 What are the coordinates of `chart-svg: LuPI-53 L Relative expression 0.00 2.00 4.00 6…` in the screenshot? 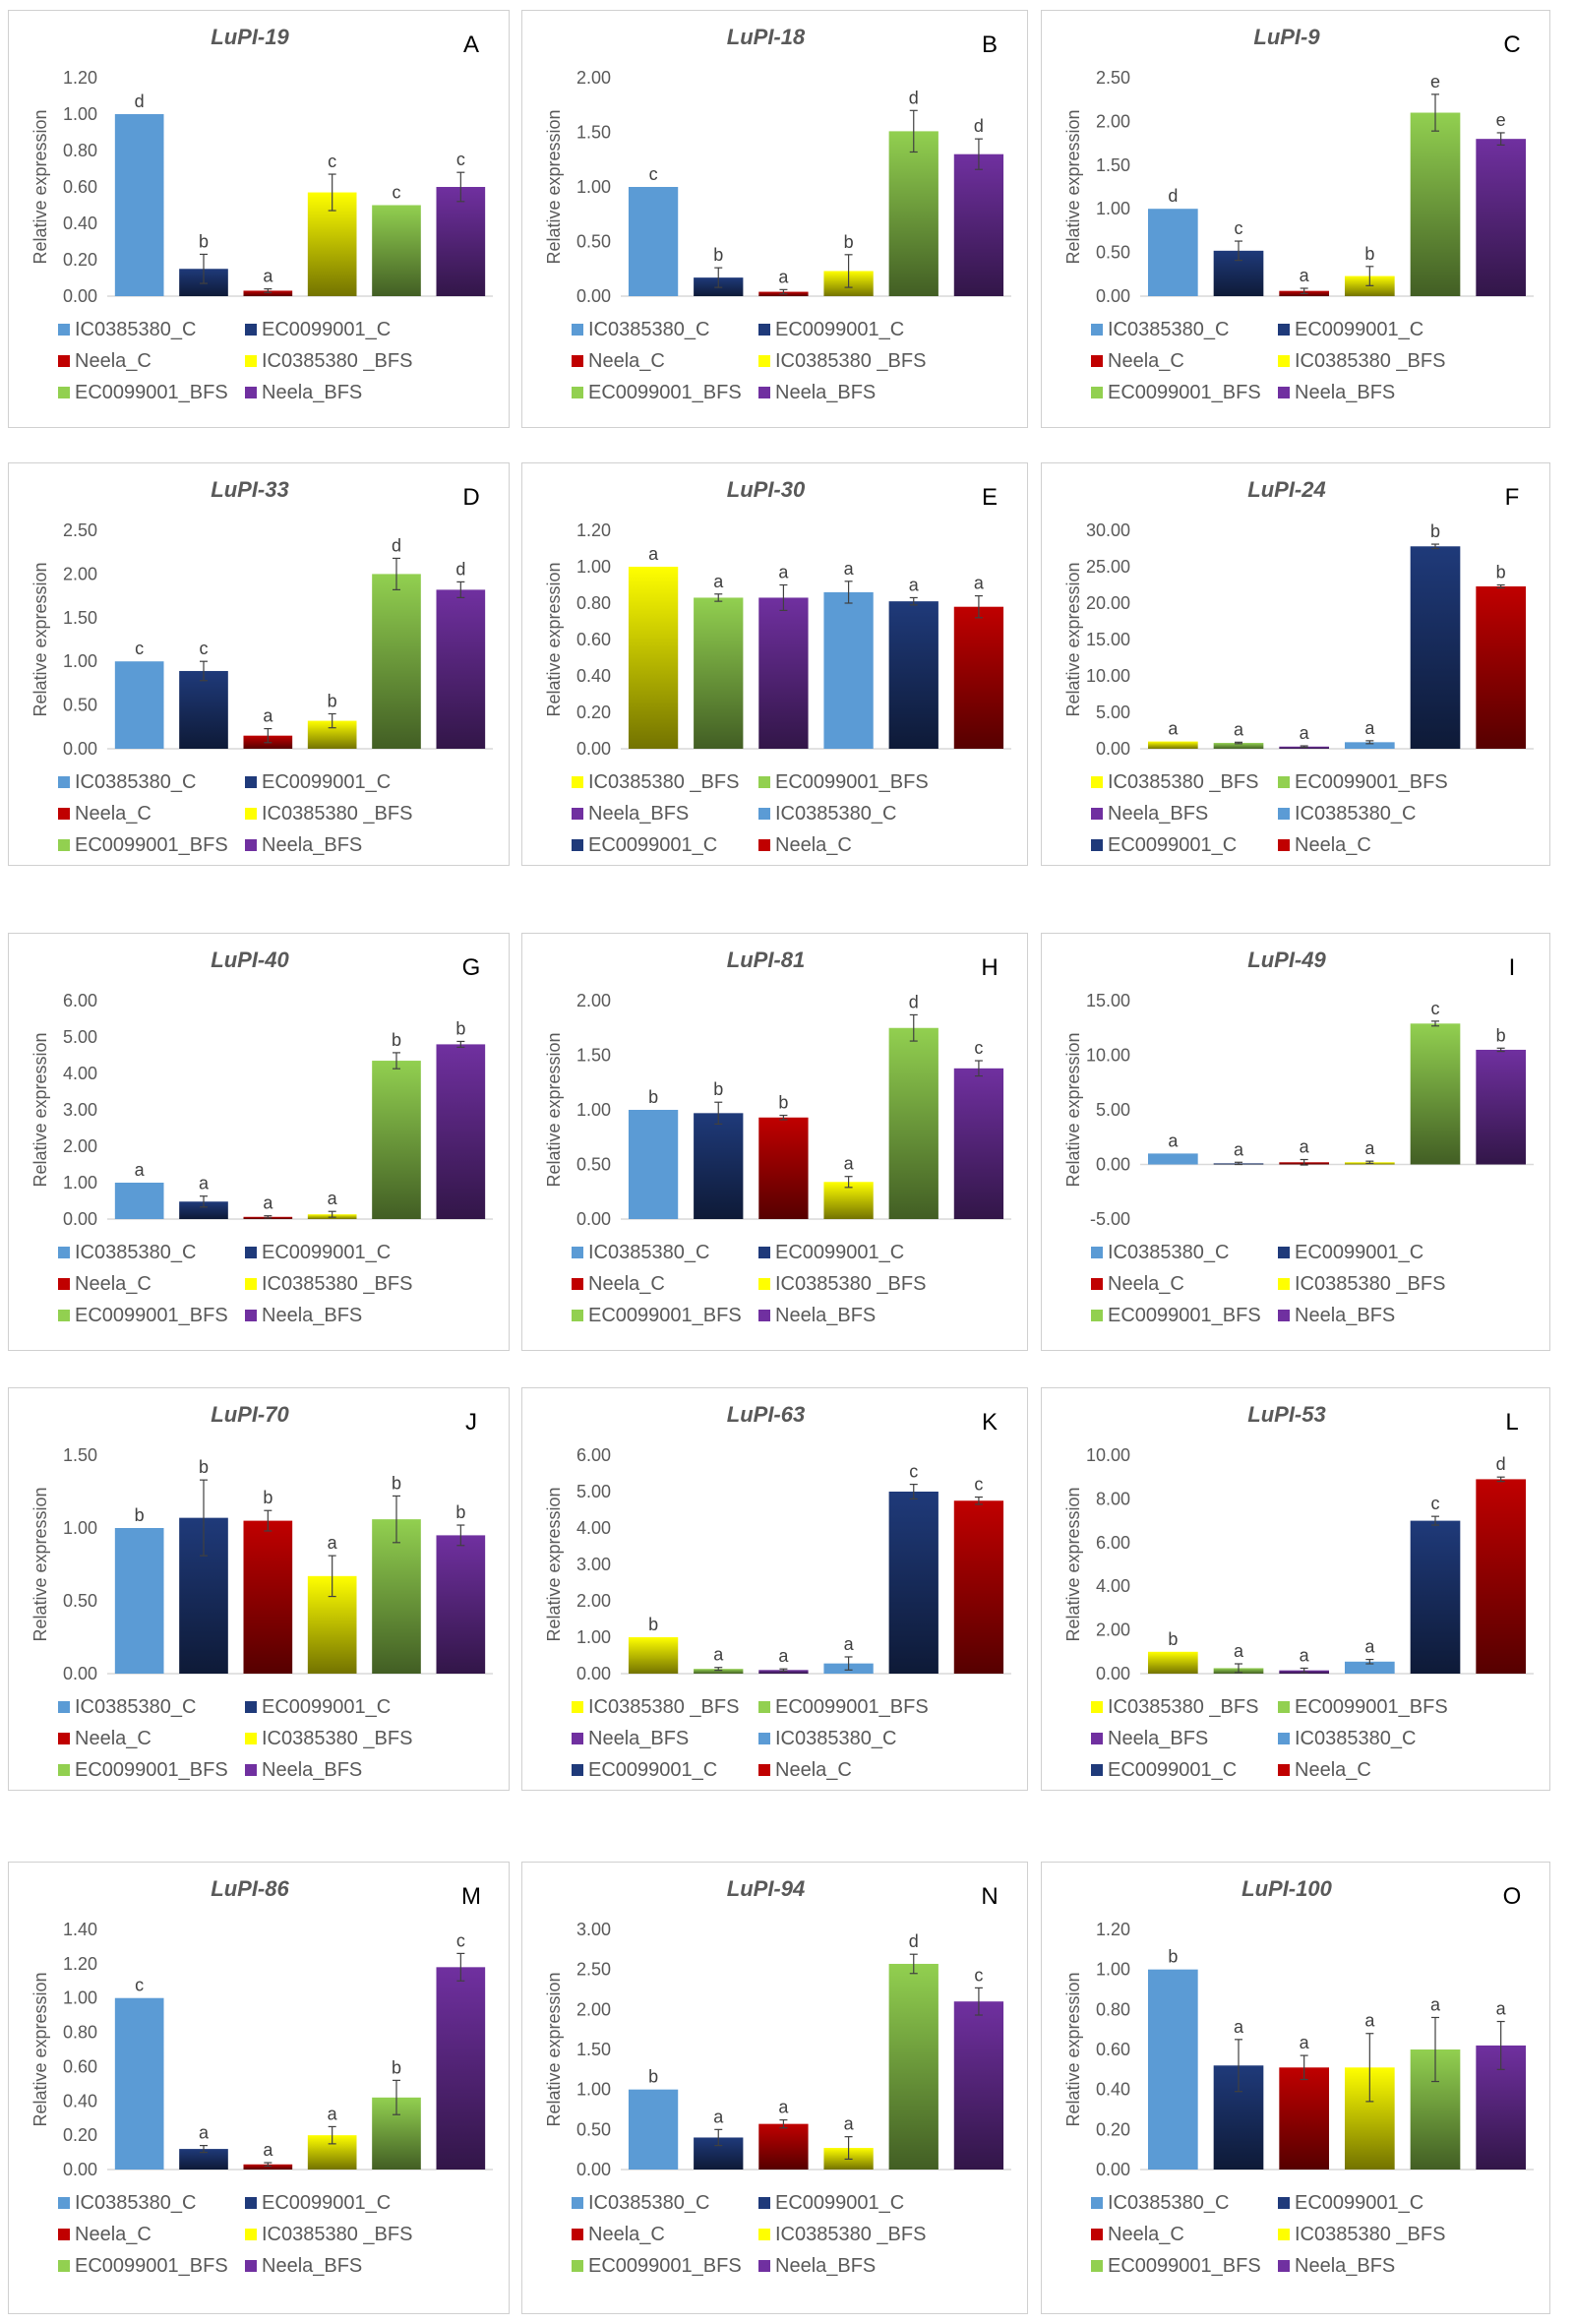 It's located at (1299, 1591).